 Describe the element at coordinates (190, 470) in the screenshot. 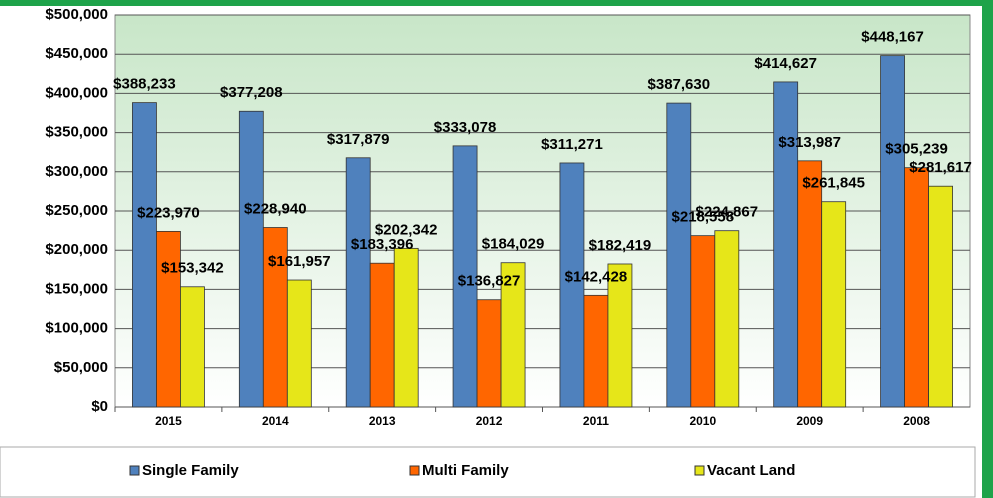

I see `legend-label: Single Family` at that location.